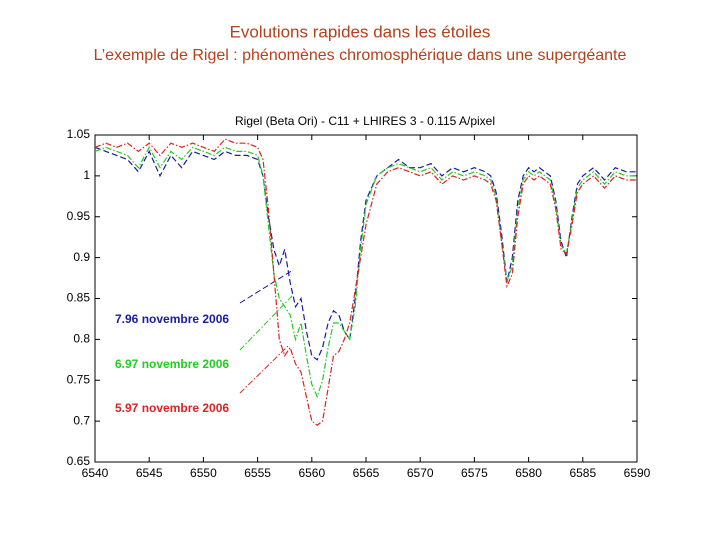 The width and height of the screenshot is (720, 540). I want to click on series-label: 7.96 novembre 2006, so click(172, 319).